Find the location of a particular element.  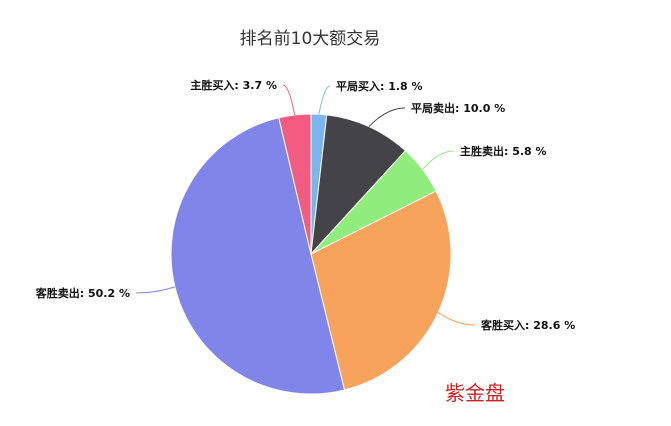

chart-title: 排名前10大额交易 is located at coordinates (310, 39).